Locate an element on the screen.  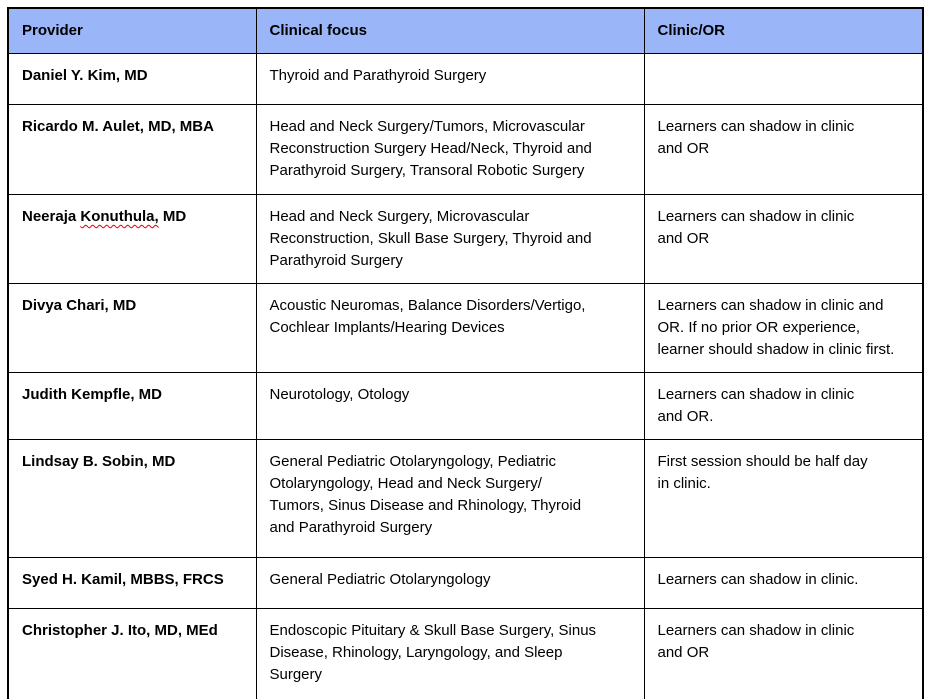
provider-name: Daniel Y. Kim, MD is located at coordinates (132, 79).